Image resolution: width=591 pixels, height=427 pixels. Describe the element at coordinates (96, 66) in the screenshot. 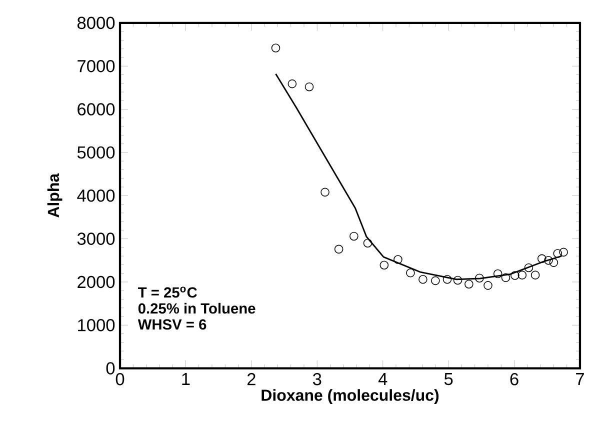

I see `y-tick-label: 7000` at that location.